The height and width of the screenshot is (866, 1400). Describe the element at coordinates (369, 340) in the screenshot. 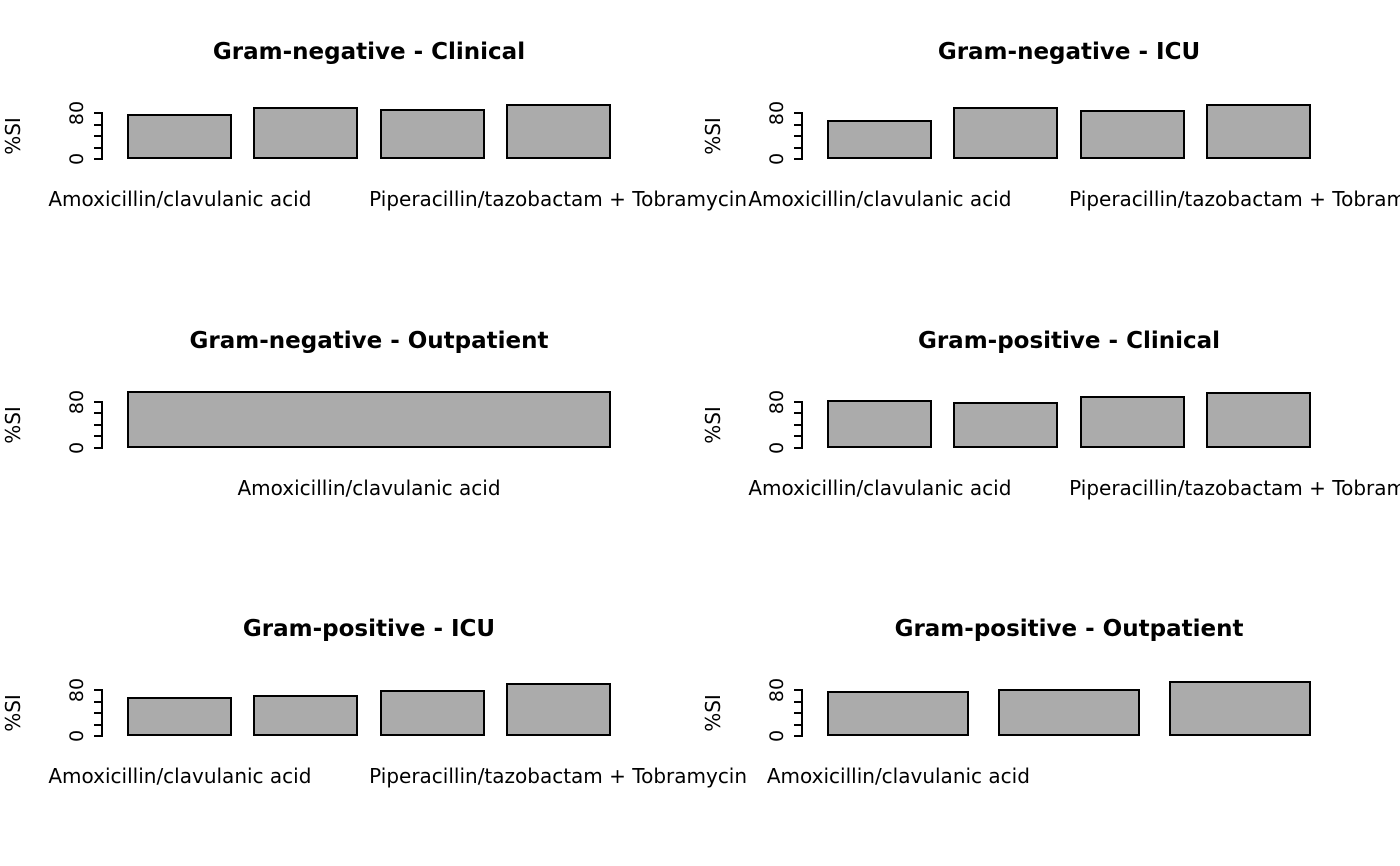

I see `chart-title: Gram-negative - Outpatient` at that location.